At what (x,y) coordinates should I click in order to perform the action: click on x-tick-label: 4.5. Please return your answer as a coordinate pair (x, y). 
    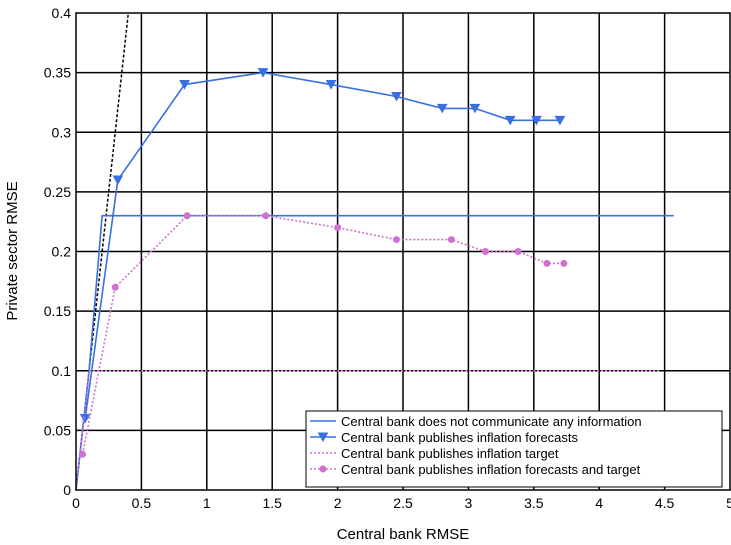
    Looking at the image, I should click on (665, 503).